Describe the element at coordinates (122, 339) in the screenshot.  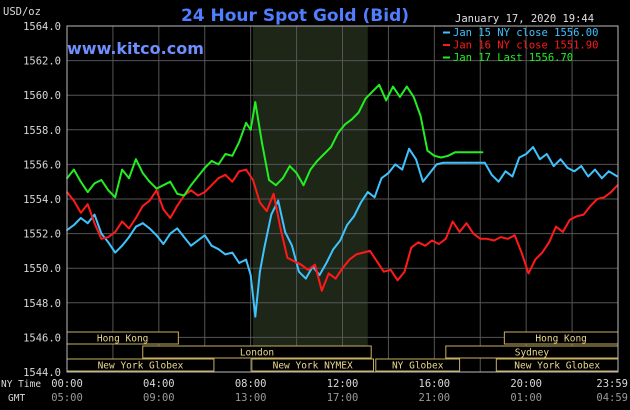
I see `session-label-0: Hong Kong` at that location.